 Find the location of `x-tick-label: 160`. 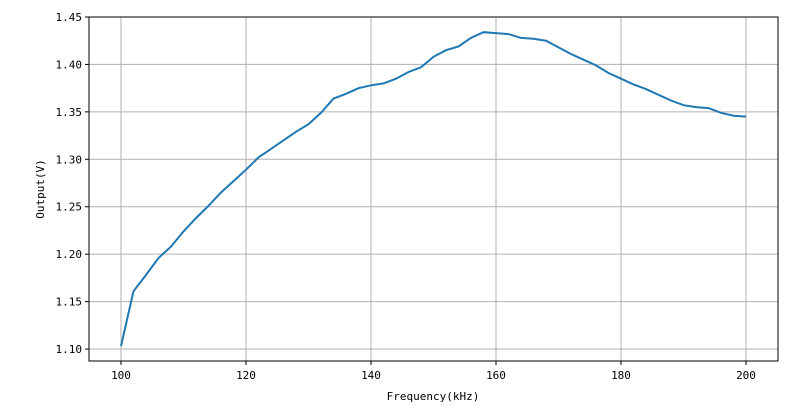

x-tick-label: 160 is located at coordinates (496, 375).